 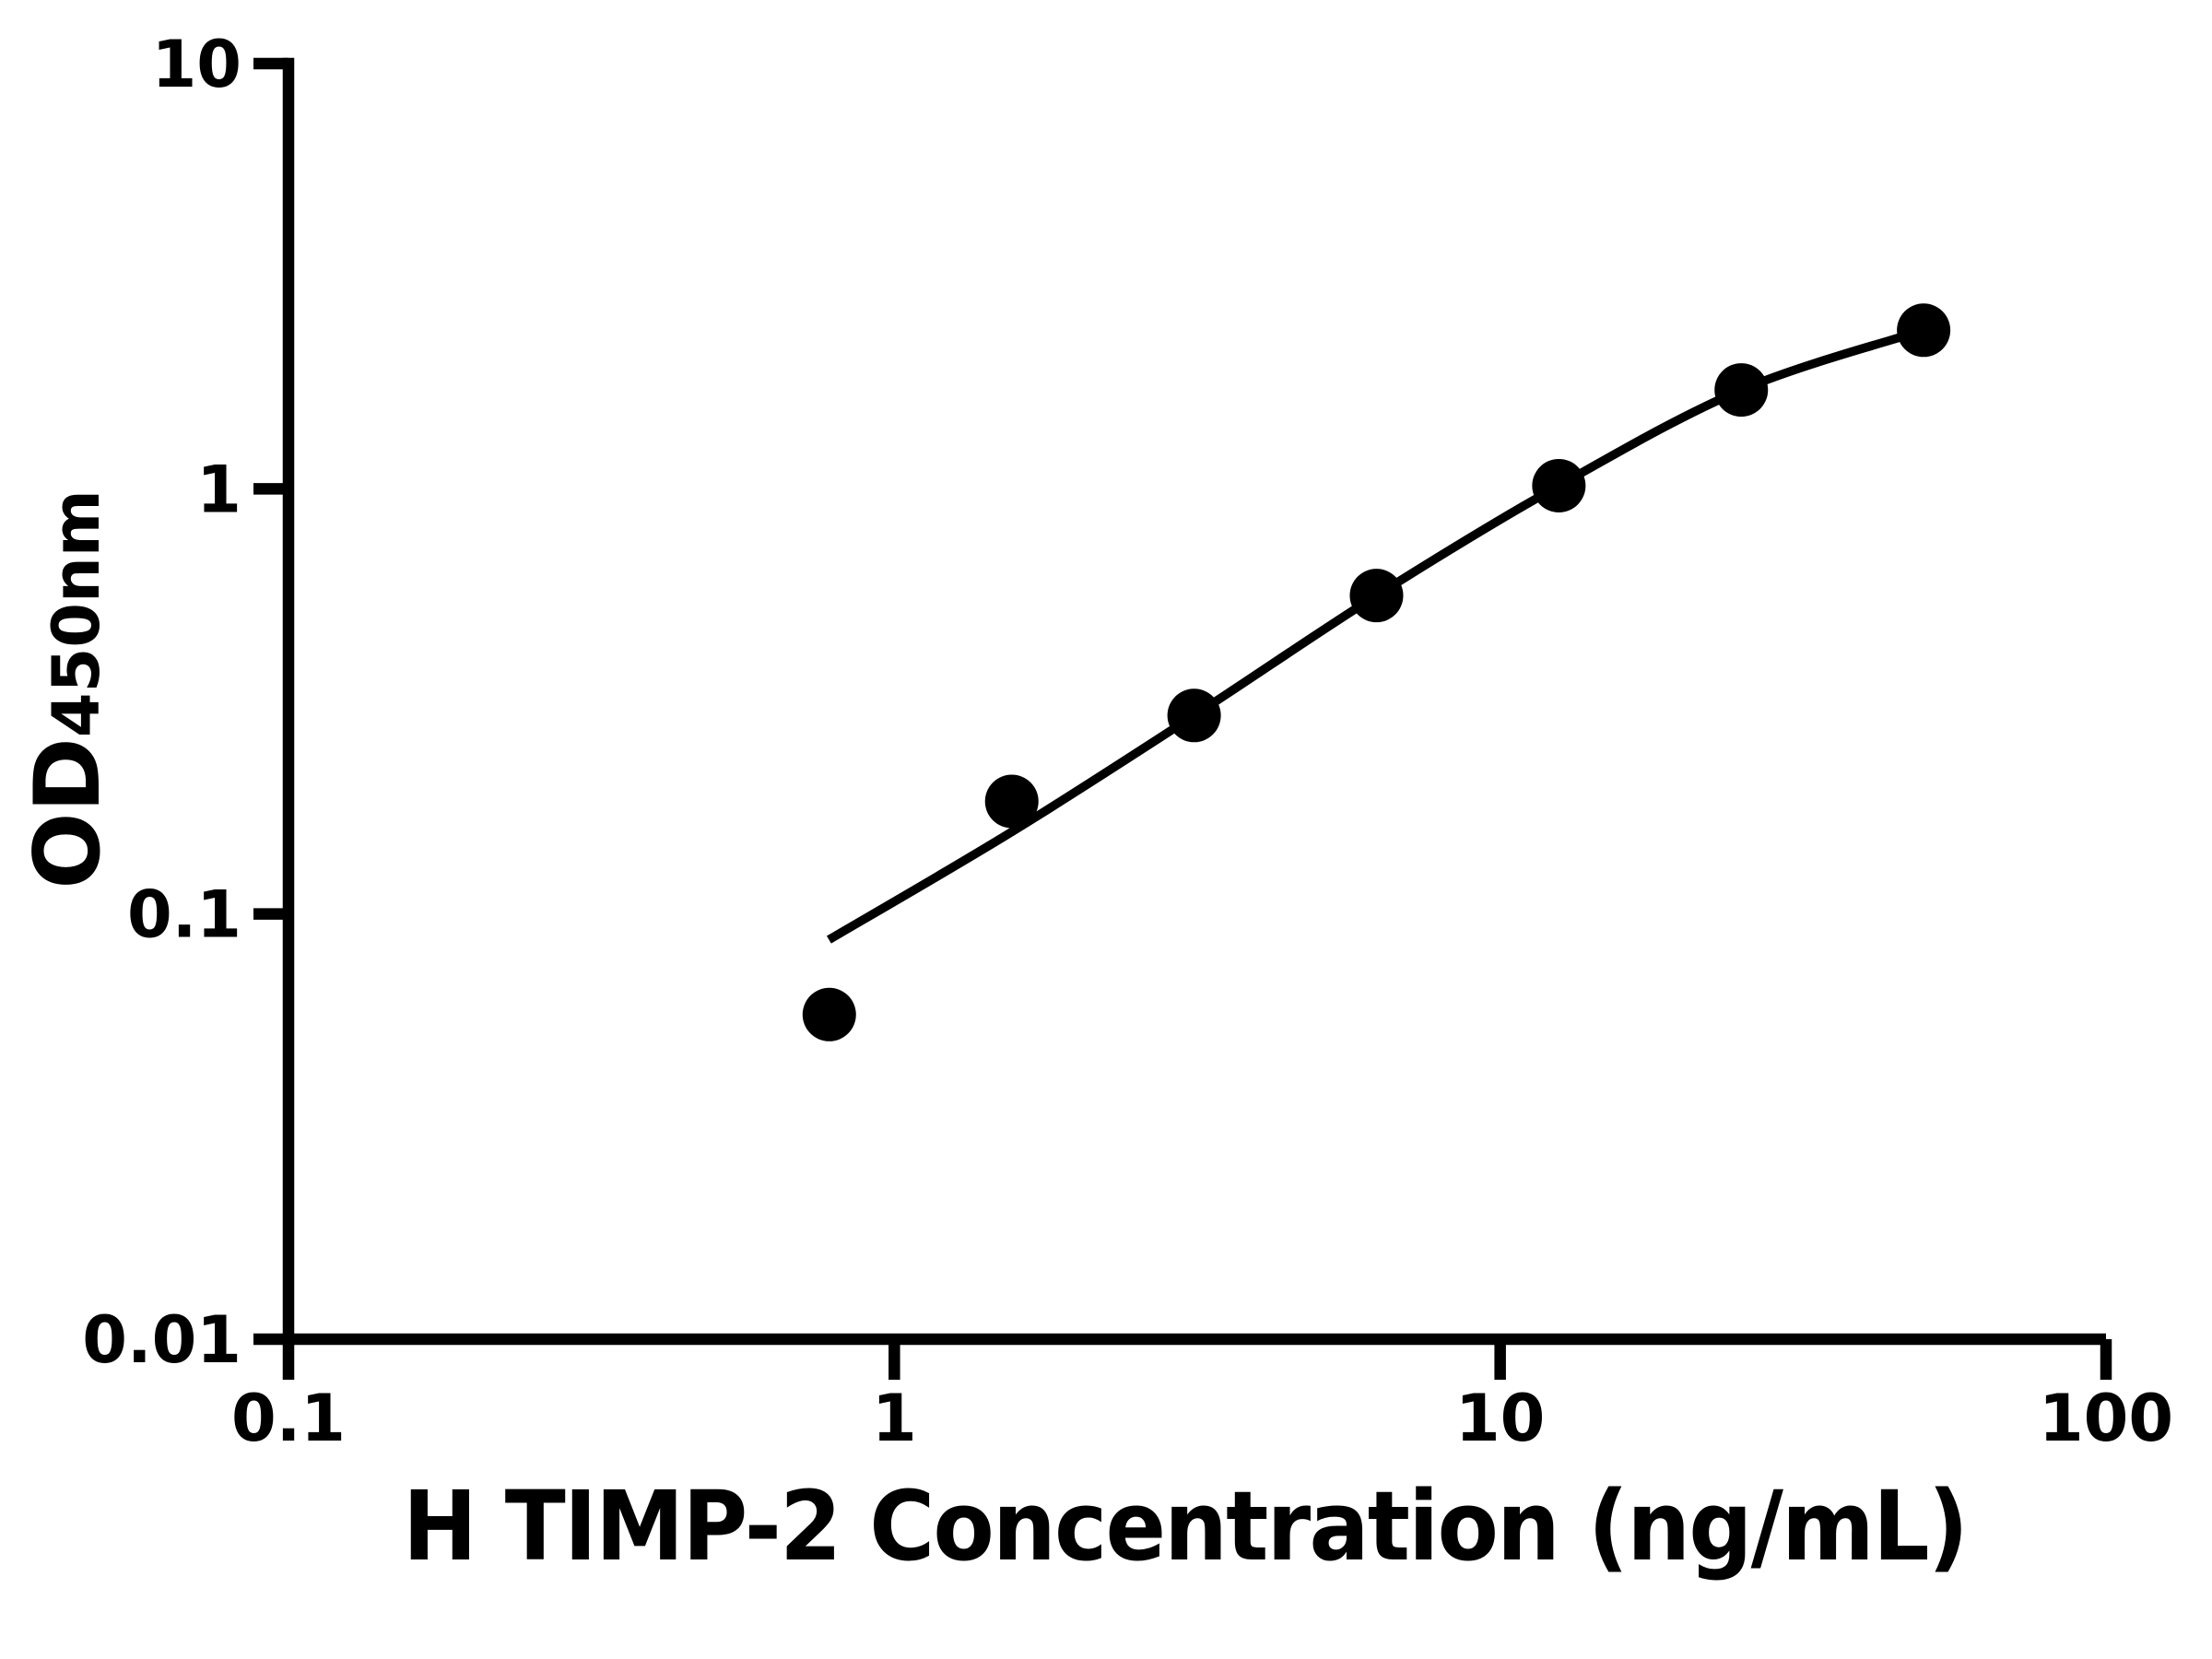 What do you see at coordinates (2106, 1418) in the screenshot?
I see `x-tick-label: 100` at bounding box center [2106, 1418].